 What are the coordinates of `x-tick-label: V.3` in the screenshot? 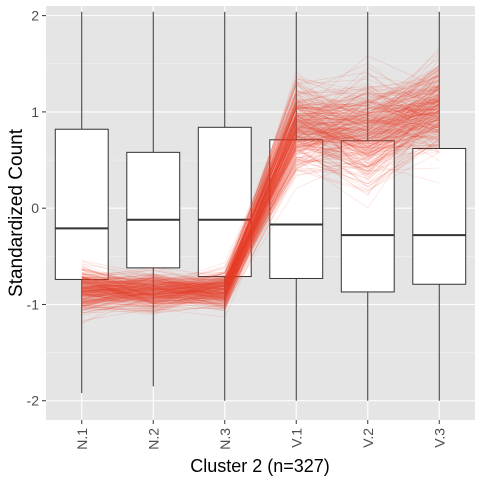 It's located at (439, 438).